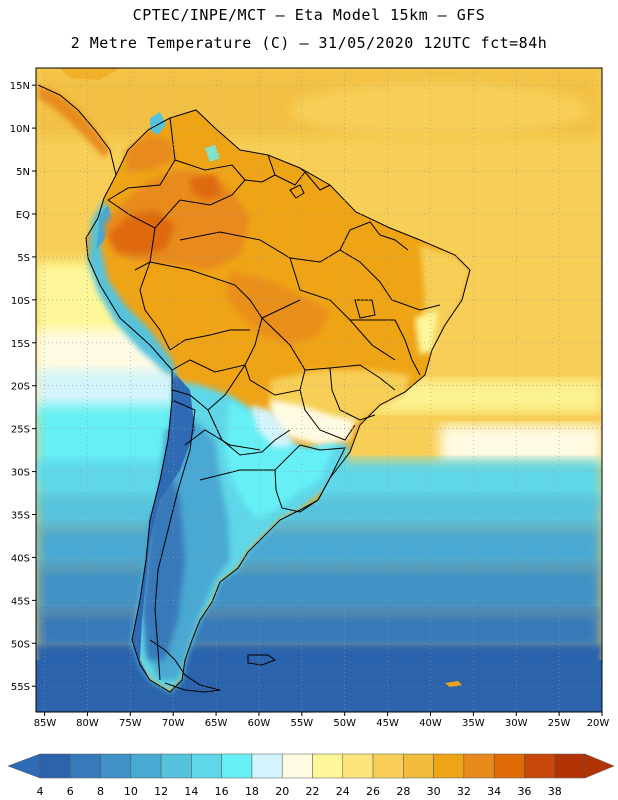 Image resolution: width=618 pixels, height=800 pixels. Describe the element at coordinates (131, 791) in the screenshot. I see `colorbar-label: 10` at that location.